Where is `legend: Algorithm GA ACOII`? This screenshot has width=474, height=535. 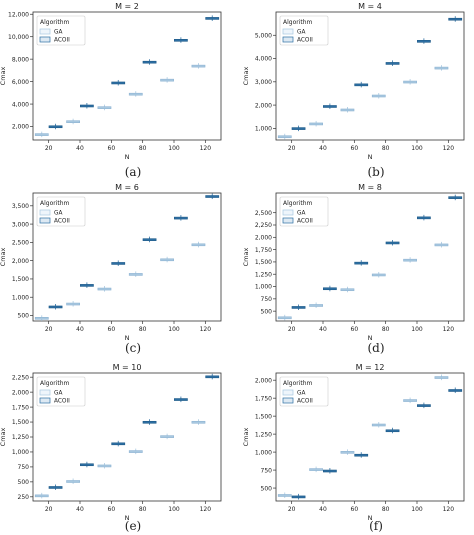 legend: Algorithm GA ACOII is located at coordinates (304, 391).